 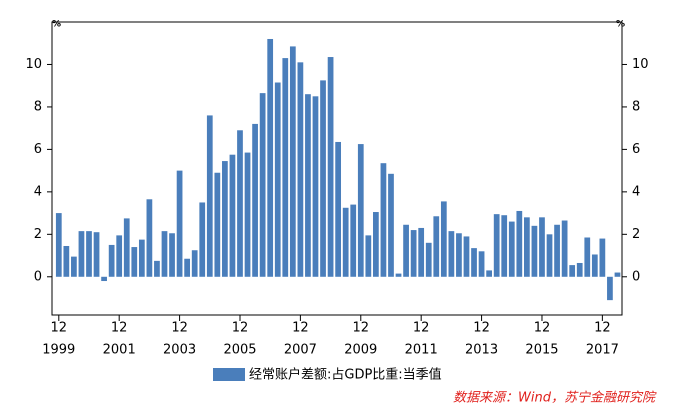 I want to click on source-note: 数据来源：Wind，苏宁金融研究院, so click(x=555, y=398).